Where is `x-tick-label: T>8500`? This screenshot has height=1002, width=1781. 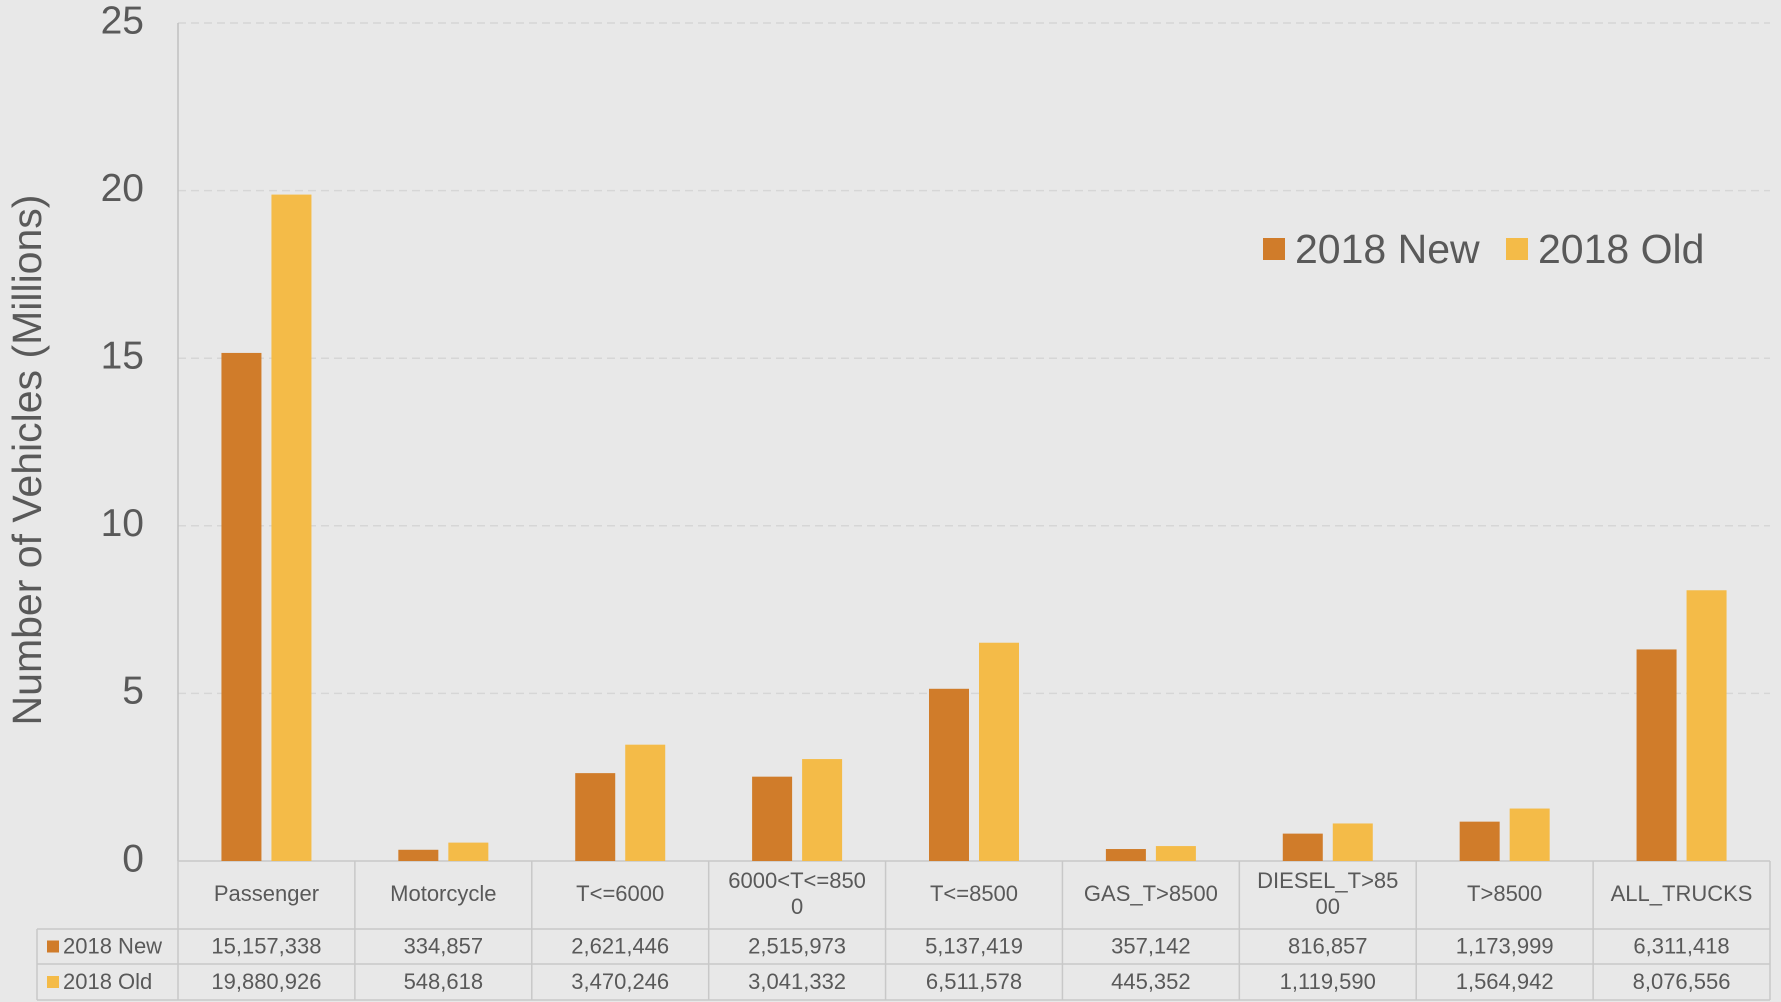
x-tick-label: T>8500 is located at coordinates (1504, 893).